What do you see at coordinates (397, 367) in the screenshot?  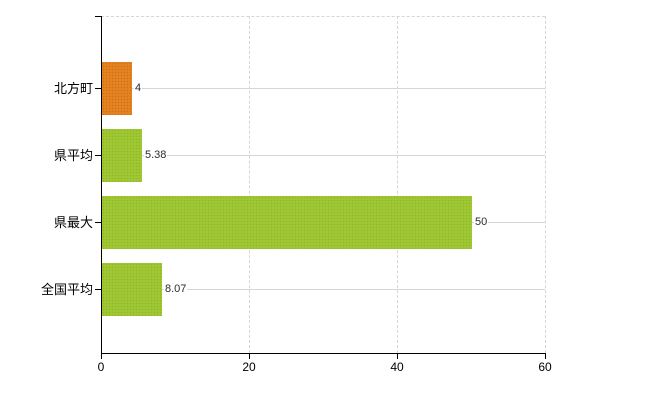 I see `x-tick-label: 40` at bounding box center [397, 367].